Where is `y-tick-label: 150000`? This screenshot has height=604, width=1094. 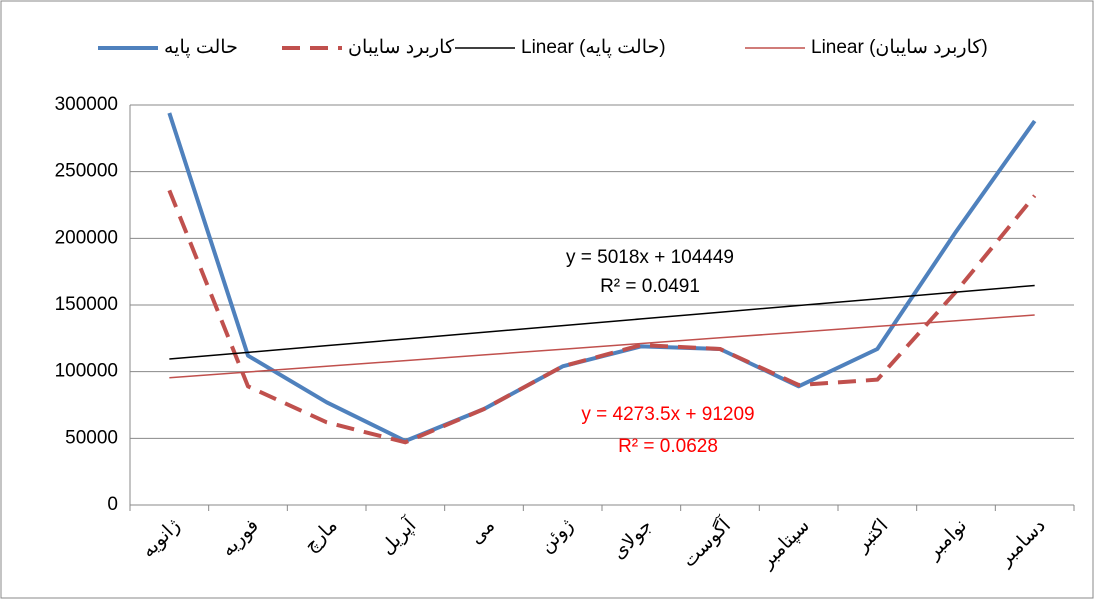 y-tick-label: 150000 is located at coordinates (86, 304).